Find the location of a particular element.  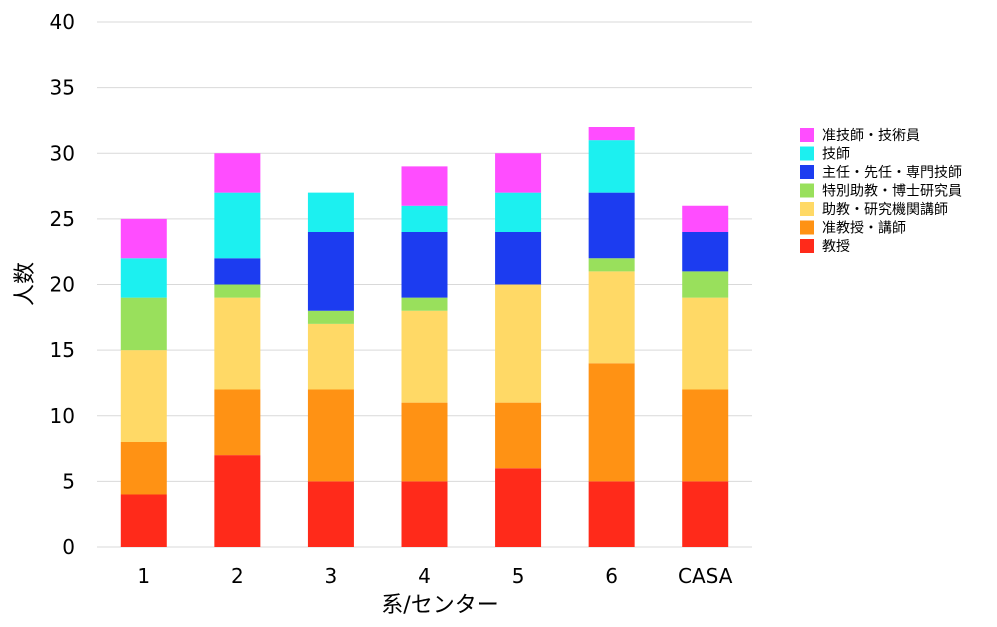

y-axis-title: 人数 is located at coordinates (25, 284).